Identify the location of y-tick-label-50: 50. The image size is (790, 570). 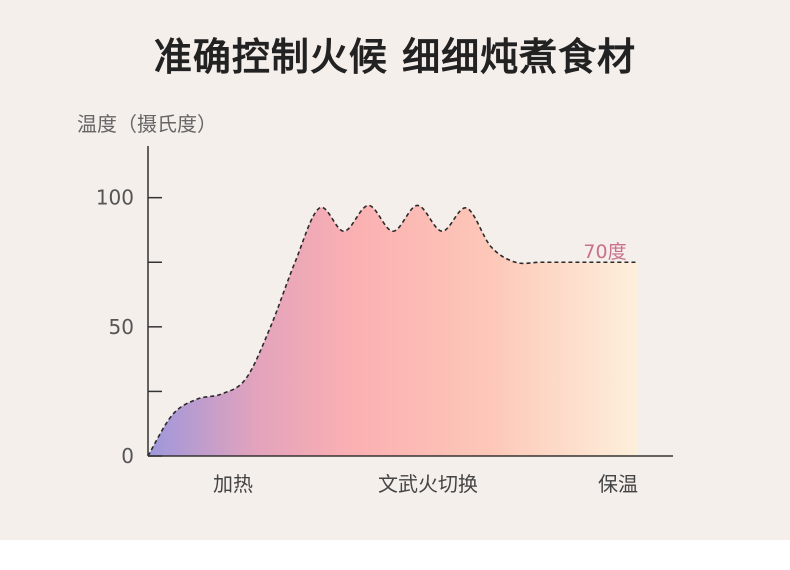
(121, 327).